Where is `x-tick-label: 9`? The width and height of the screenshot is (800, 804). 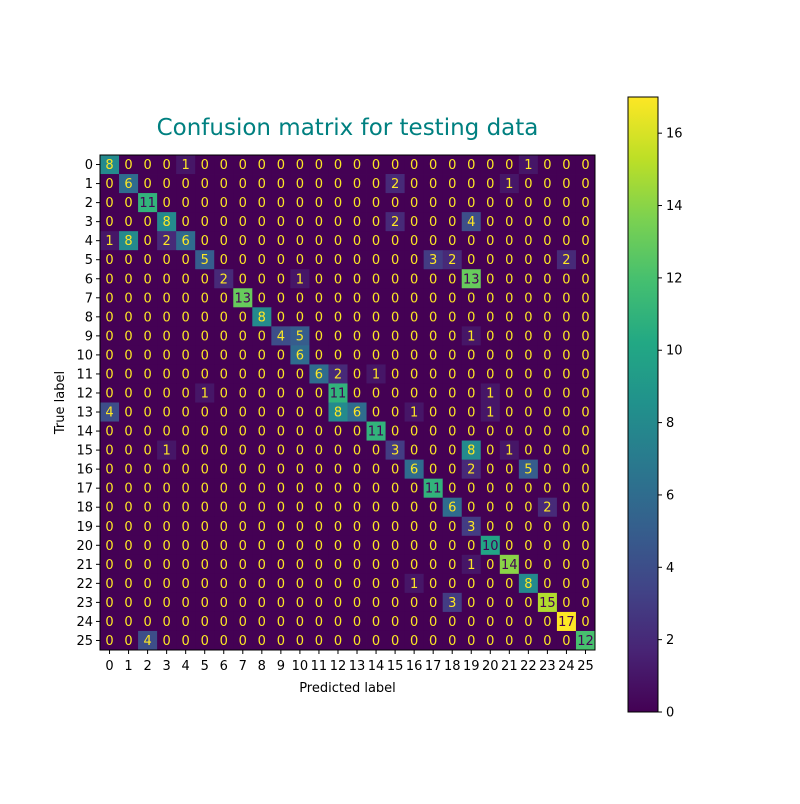 x-tick-label: 9 is located at coordinates (281, 666).